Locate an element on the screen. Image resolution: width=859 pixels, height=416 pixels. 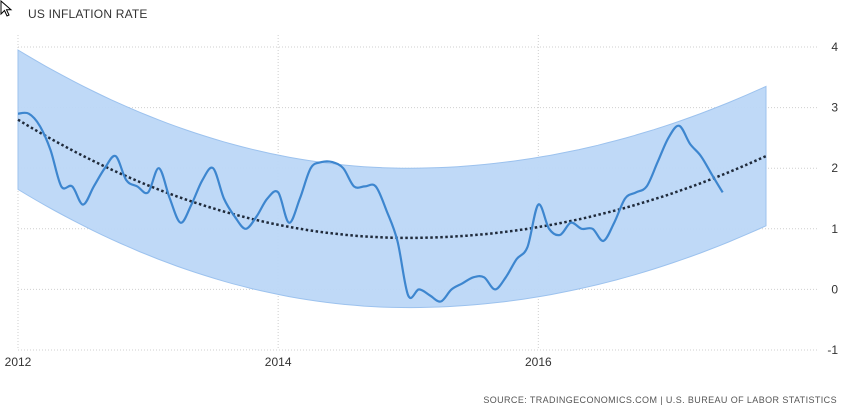
y-tick-label-2: 2 is located at coordinates (834, 168).